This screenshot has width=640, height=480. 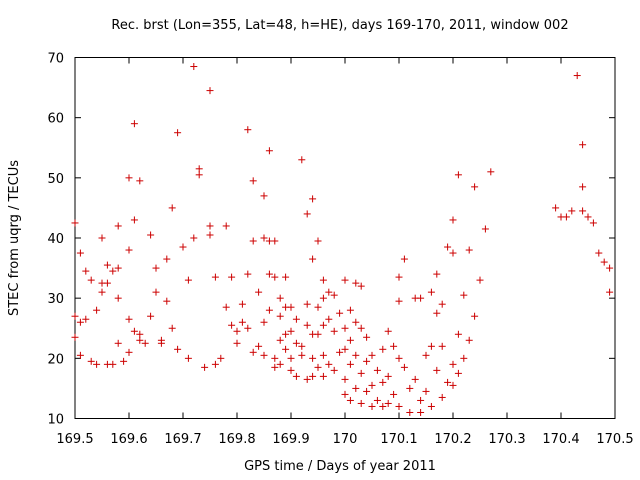 I want to click on x-tick-label: 170.4, so click(x=560, y=439).